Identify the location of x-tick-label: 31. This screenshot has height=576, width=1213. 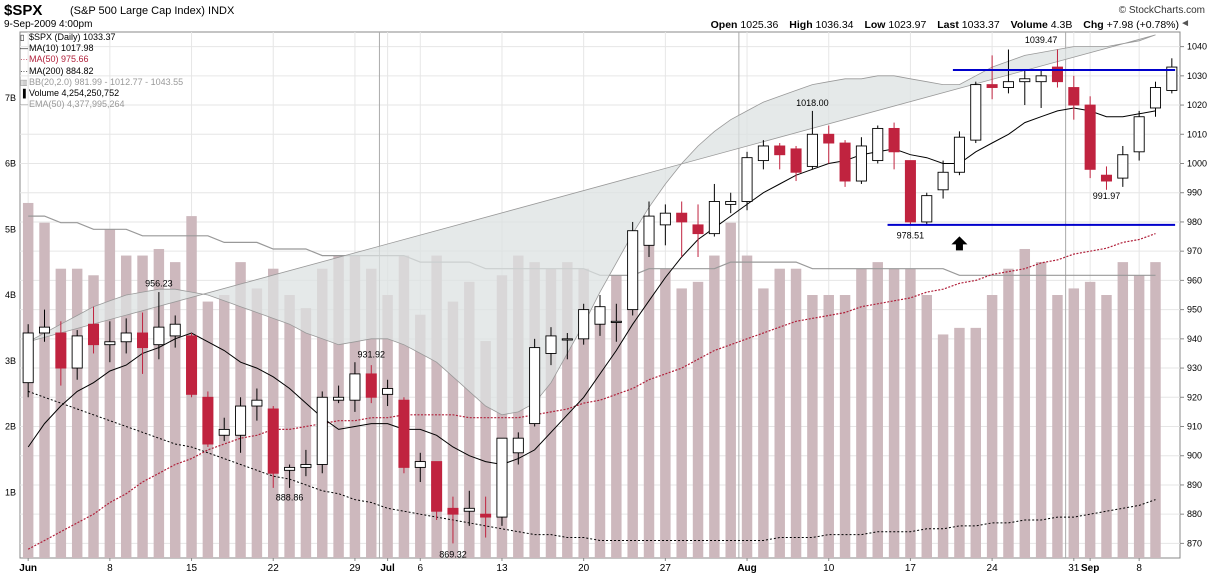
(1074, 568).